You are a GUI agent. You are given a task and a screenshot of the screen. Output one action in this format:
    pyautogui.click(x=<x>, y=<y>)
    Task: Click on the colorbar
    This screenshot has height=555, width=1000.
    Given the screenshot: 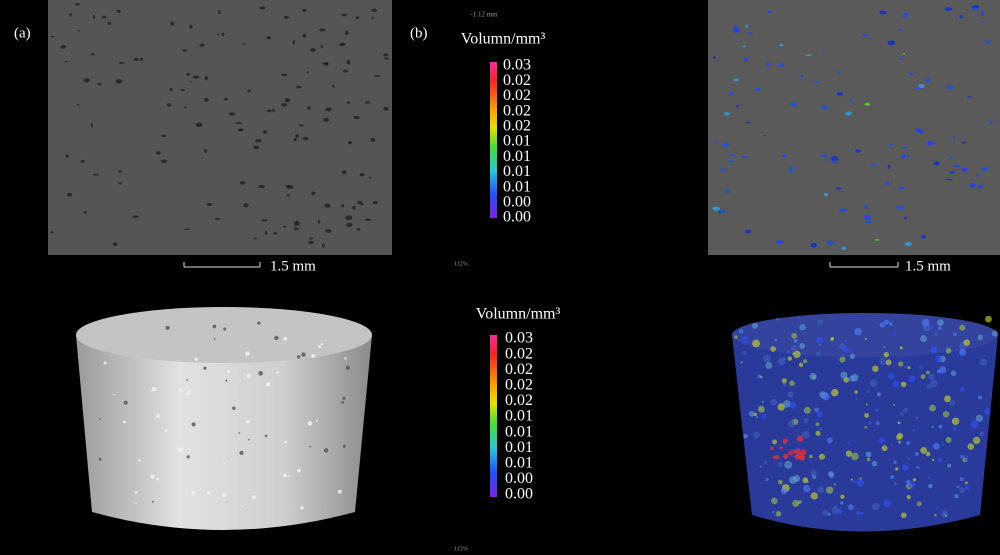 What is the action you would take?
    pyautogui.click(x=493, y=416)
    